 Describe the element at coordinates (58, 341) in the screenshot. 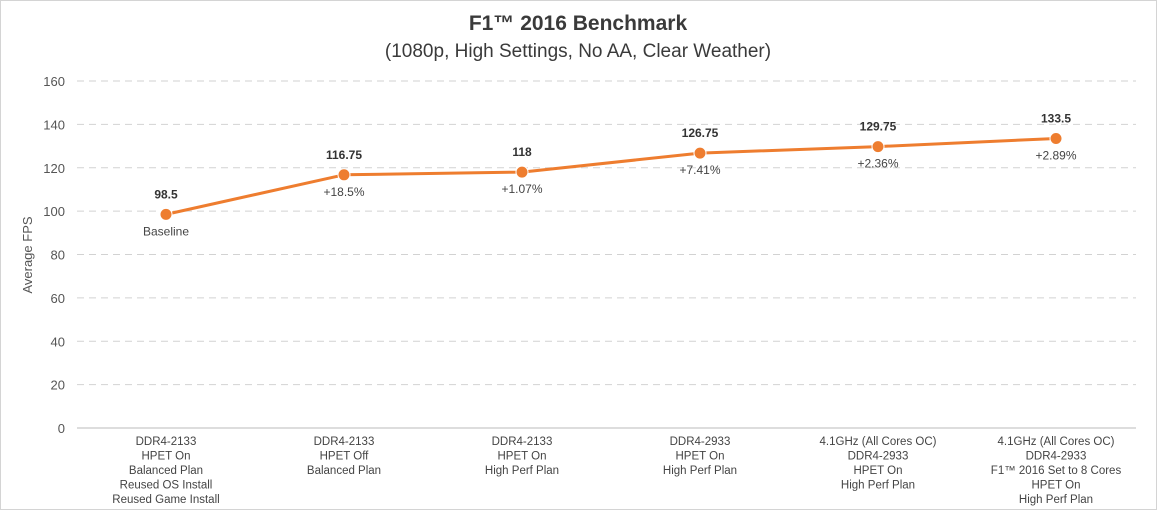

I see `y-tick-label: 40` at that location.